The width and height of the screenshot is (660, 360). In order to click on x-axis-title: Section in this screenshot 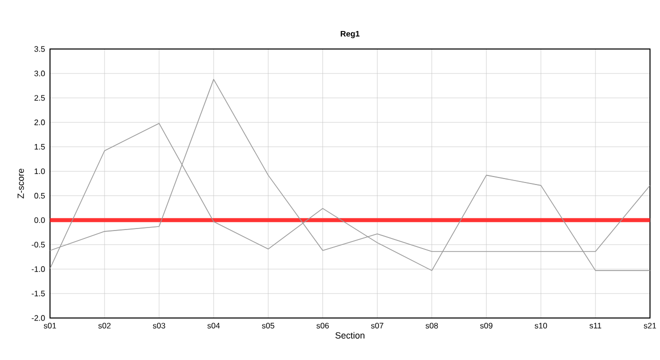, I will do `click(349, 335)`.